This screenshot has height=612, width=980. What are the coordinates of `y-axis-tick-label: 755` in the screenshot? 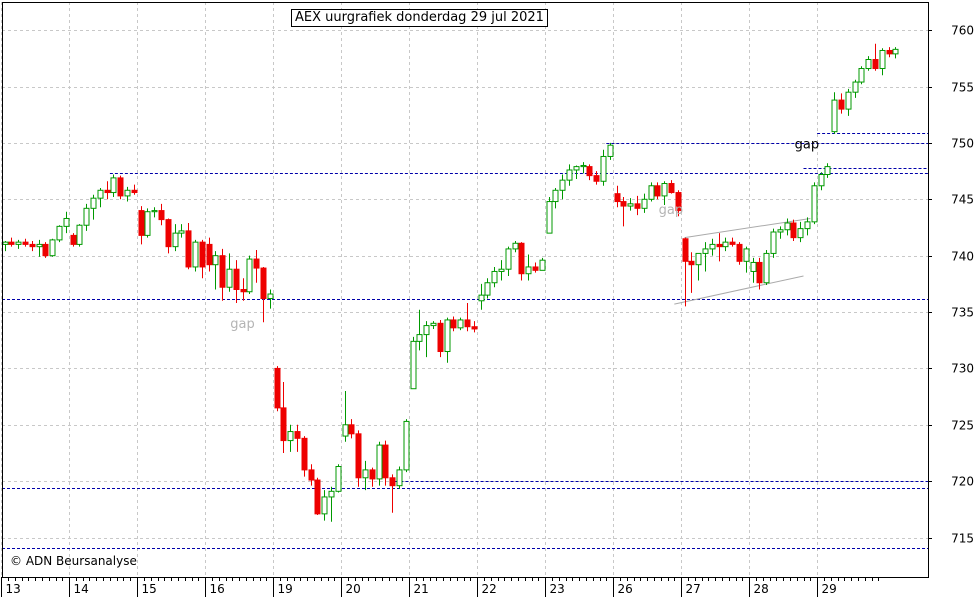 It's located at (962, 88).